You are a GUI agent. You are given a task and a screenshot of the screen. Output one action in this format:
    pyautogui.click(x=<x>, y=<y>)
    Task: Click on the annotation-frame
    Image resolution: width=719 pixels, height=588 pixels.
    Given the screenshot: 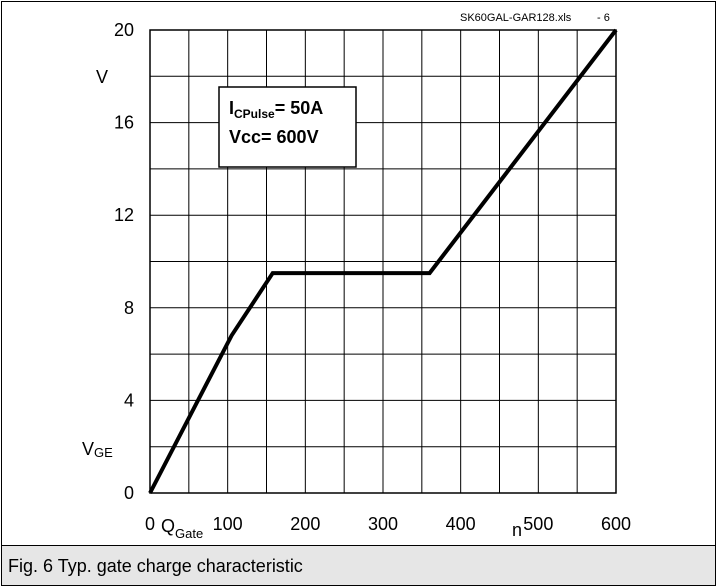 What is the action you would take?
    pyautogui.click(x=287, y=127)
    